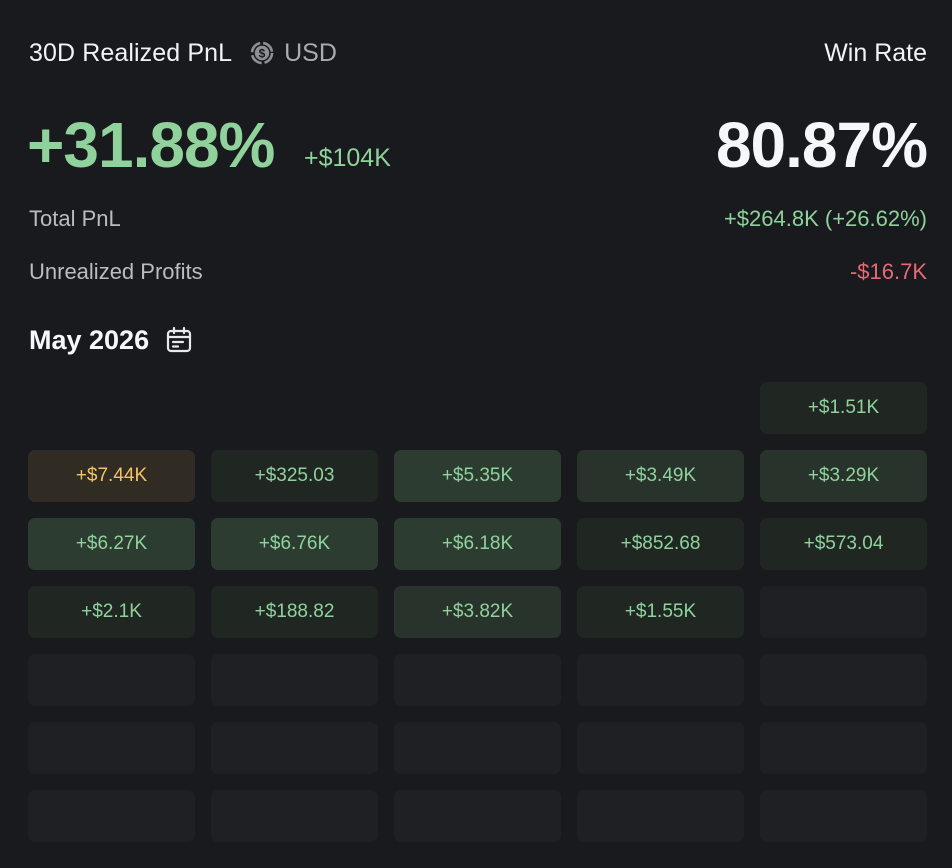 This screenshot has height=868, width=952. I want to click on month-header: May 2026, so click(111, 340).